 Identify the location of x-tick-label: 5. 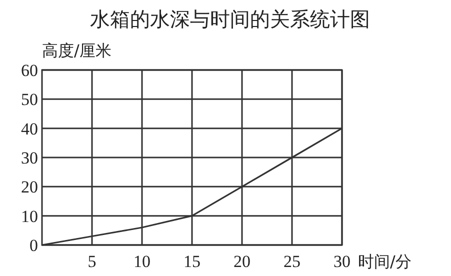
(92, 261).